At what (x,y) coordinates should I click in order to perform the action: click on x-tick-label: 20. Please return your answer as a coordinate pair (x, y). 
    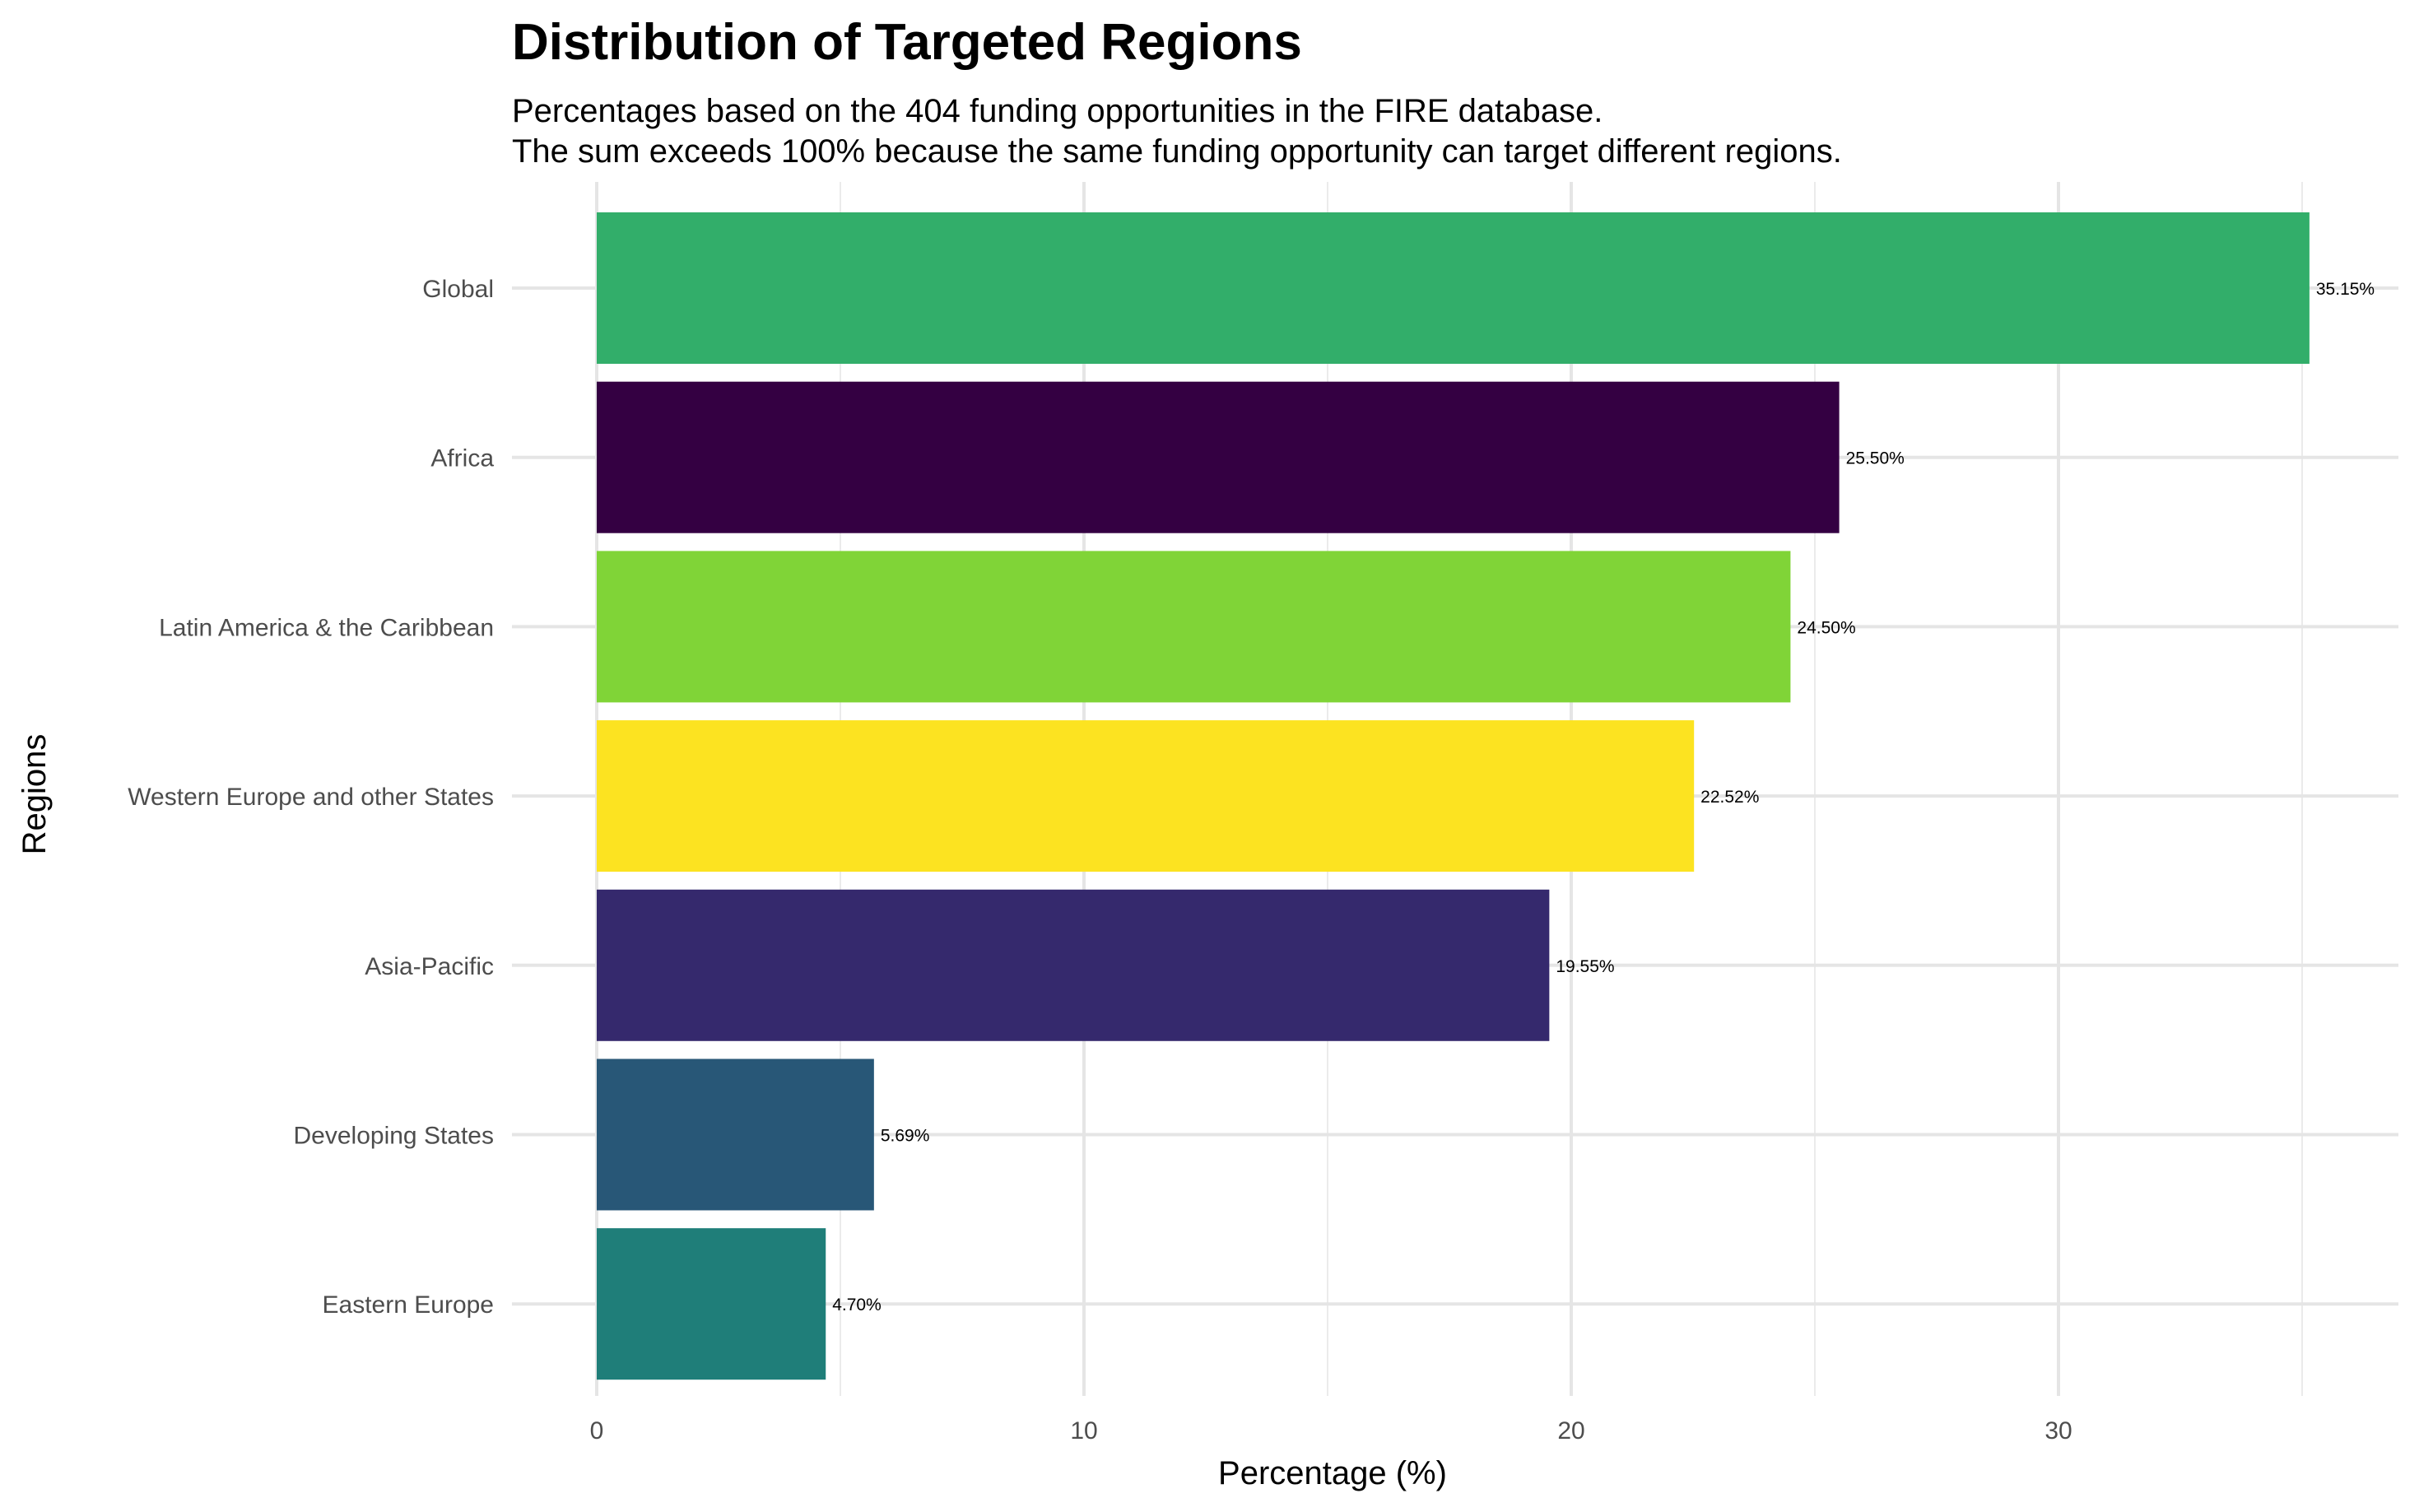
    Looking at the image, I should click on (1571, 1431).